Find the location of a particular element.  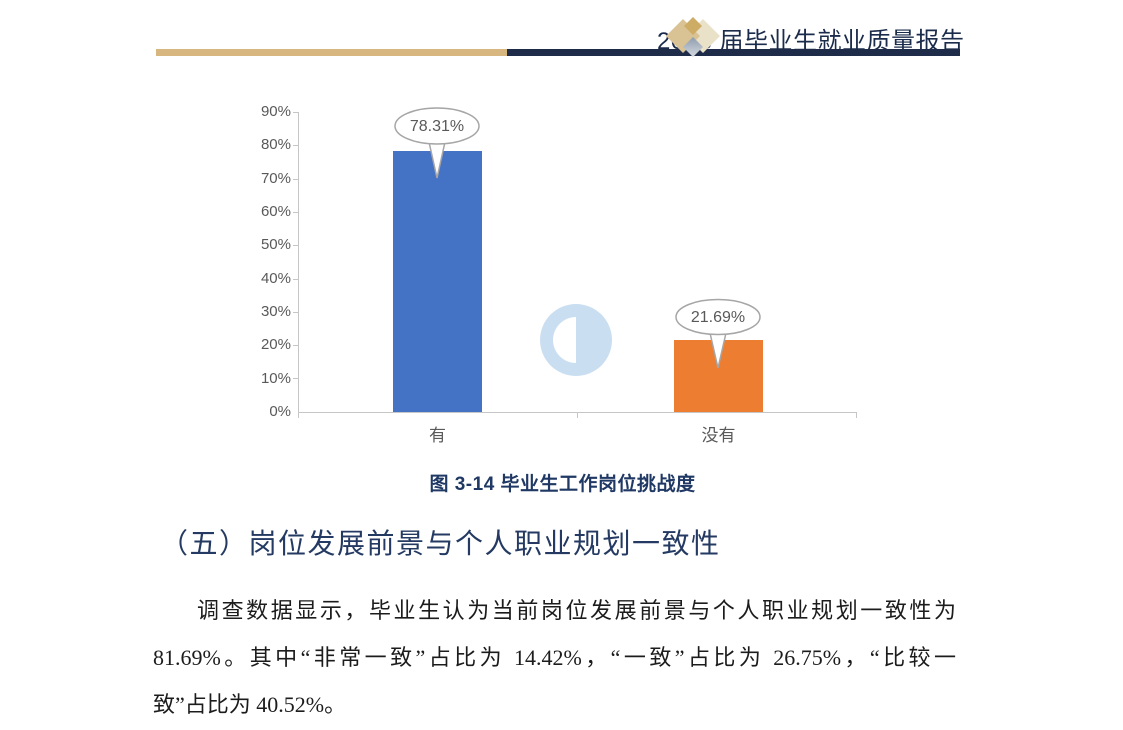

paragraph-line: 致”占比为 40.52%。 is located at coordinates (250, 704).